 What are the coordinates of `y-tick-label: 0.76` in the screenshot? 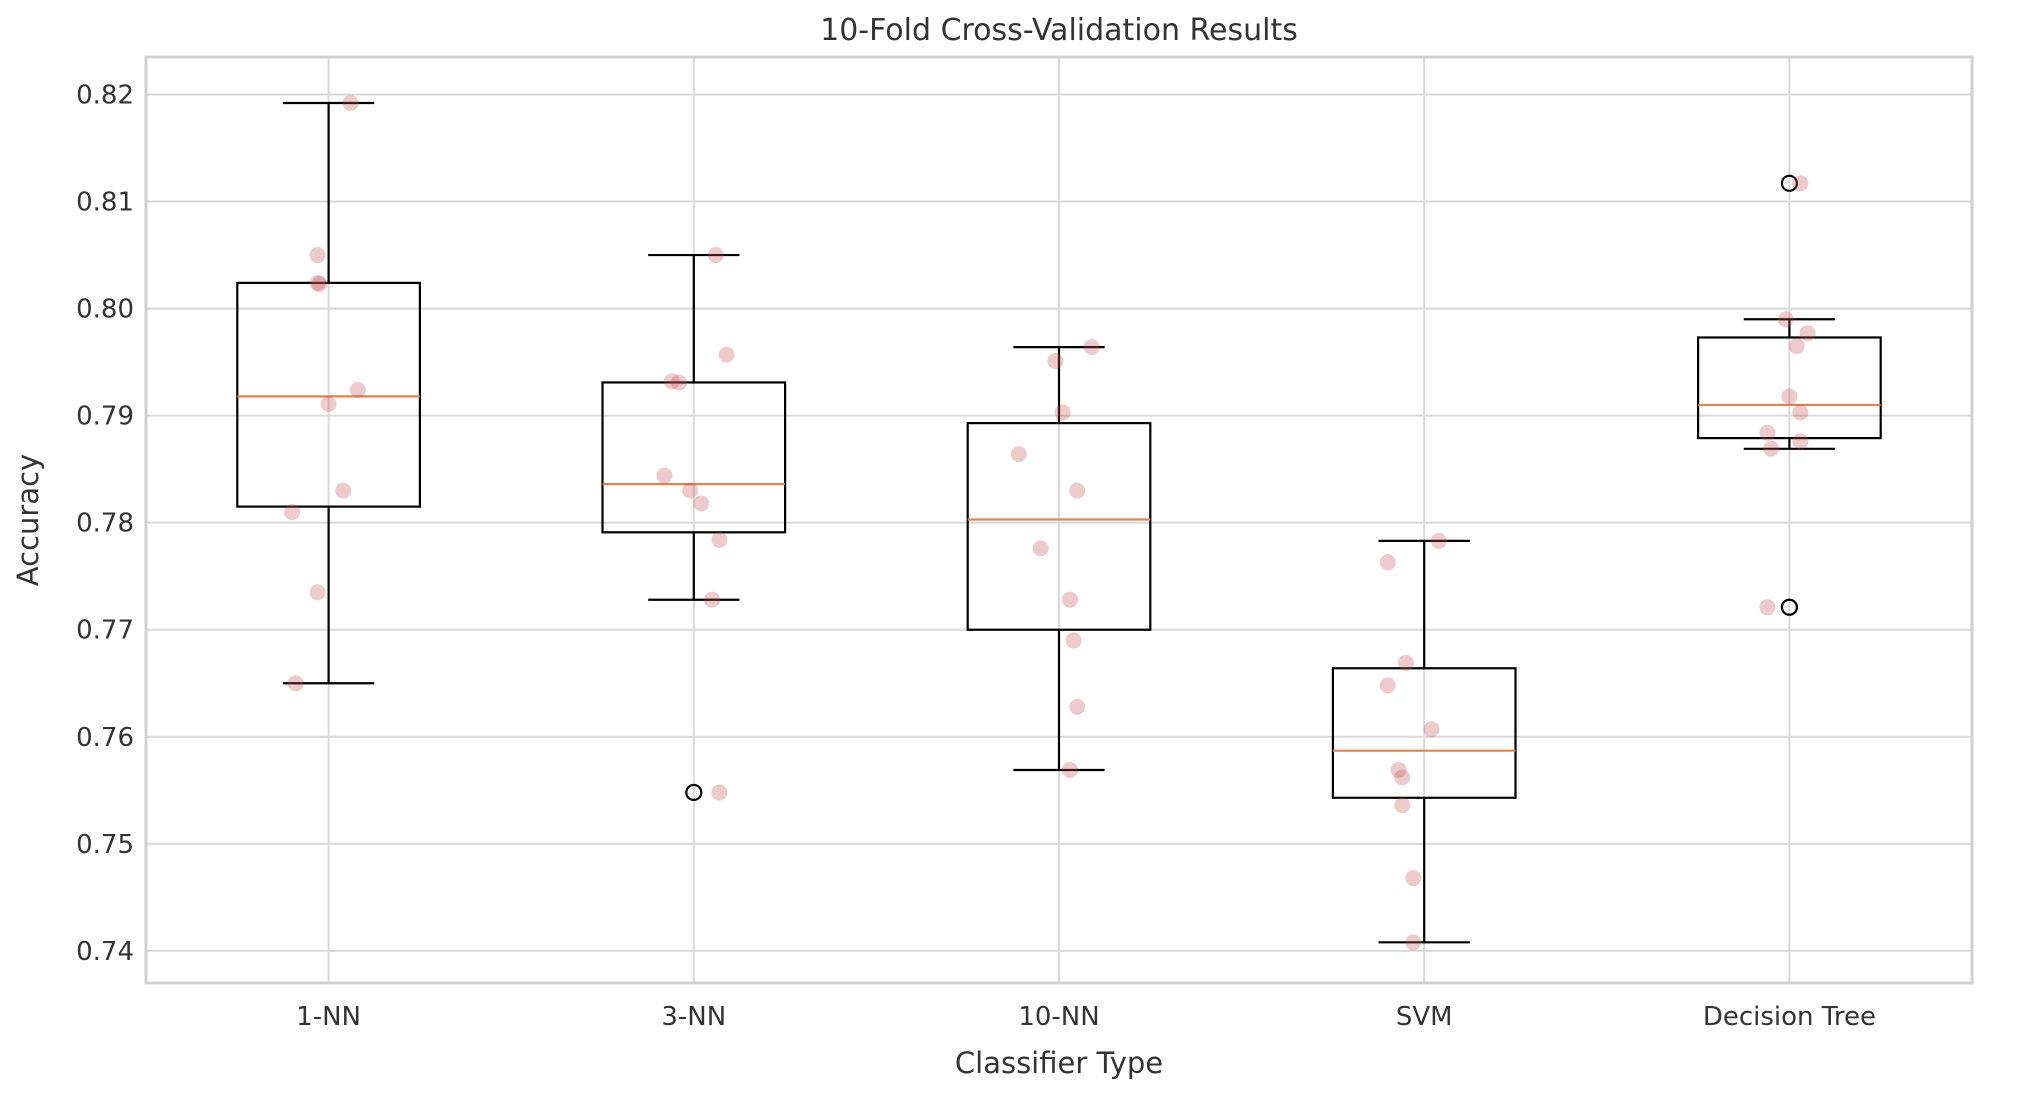 It's located at (105, 738).